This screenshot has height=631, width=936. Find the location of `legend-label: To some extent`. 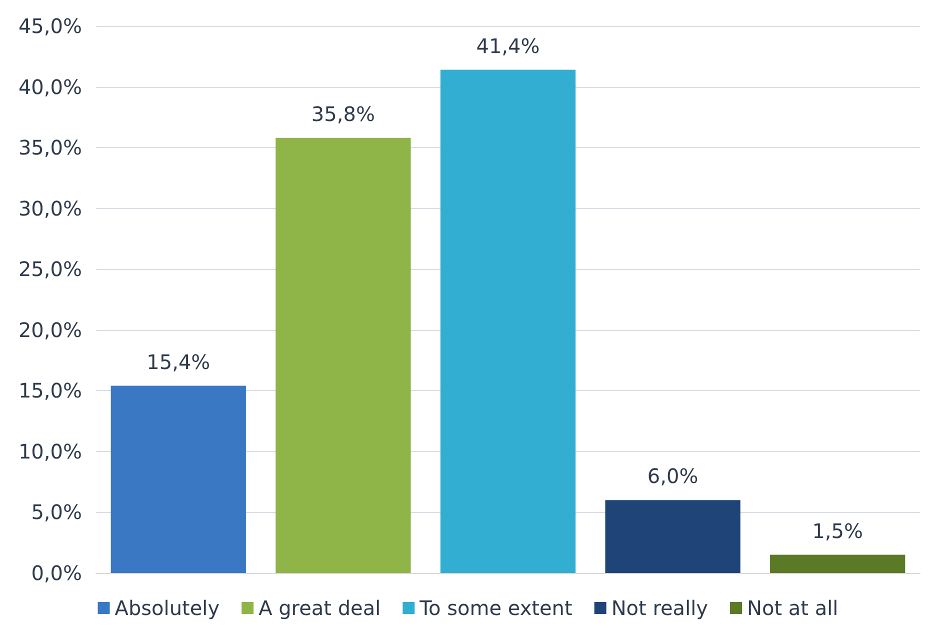

legend-label: To some extent is located at coordinates (495, 608).